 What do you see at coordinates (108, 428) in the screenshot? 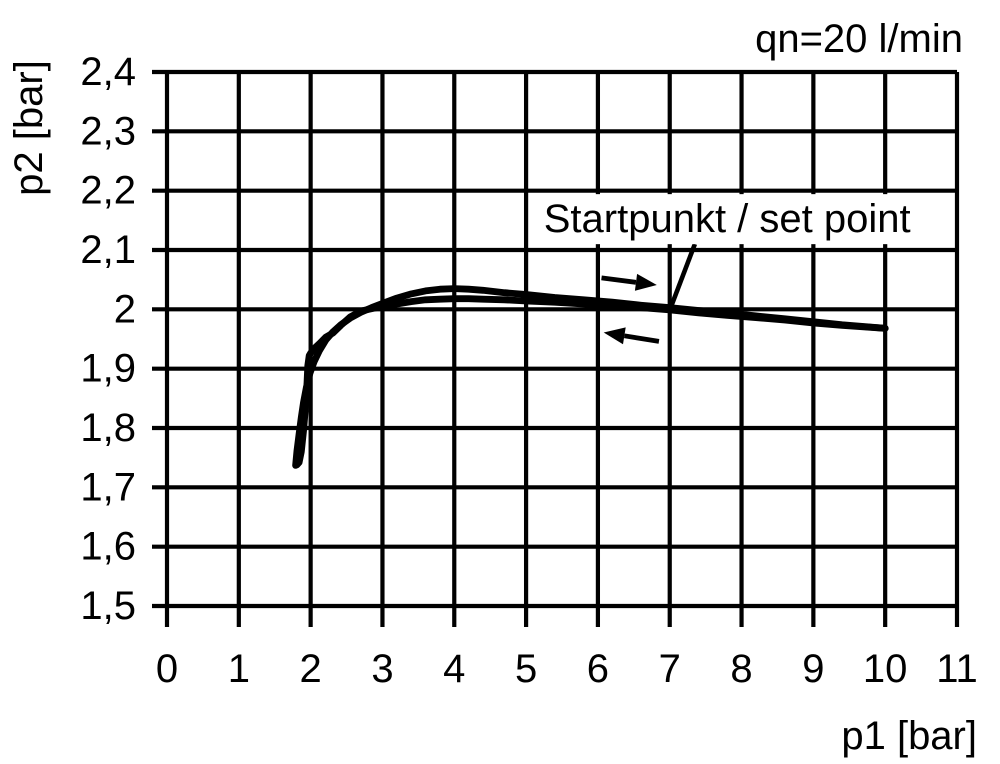
I see `y-tick-label: 1,8` at bounding box center [108, 428].